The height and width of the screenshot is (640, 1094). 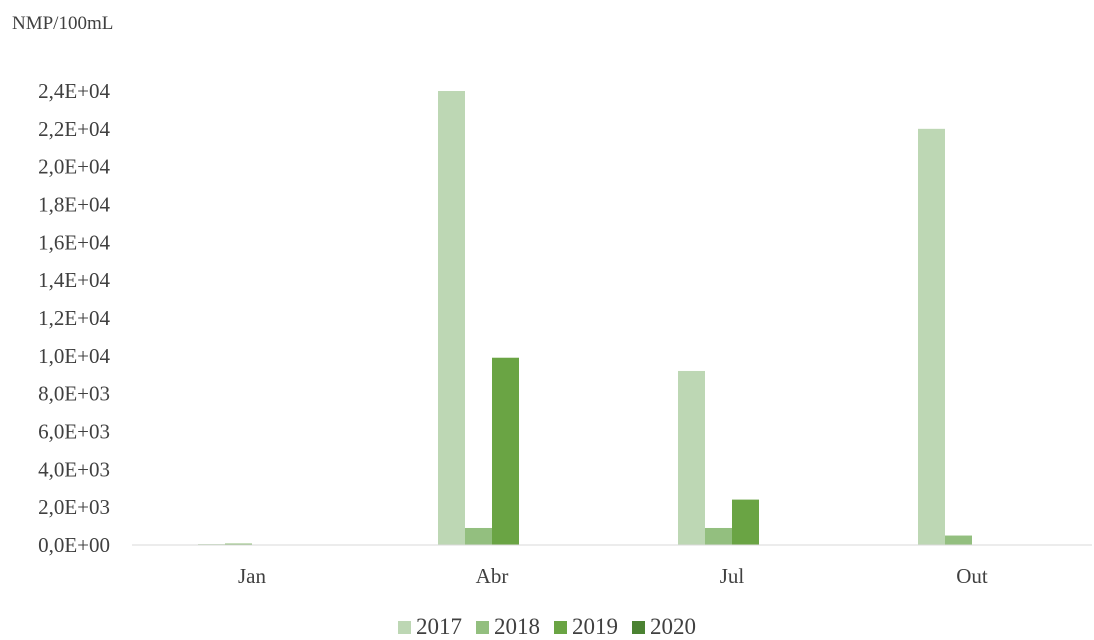 What do you see at coordinates (595, 626) in the screenshot?
I see `legend-label: 2019` at bounding box center [595, 626].